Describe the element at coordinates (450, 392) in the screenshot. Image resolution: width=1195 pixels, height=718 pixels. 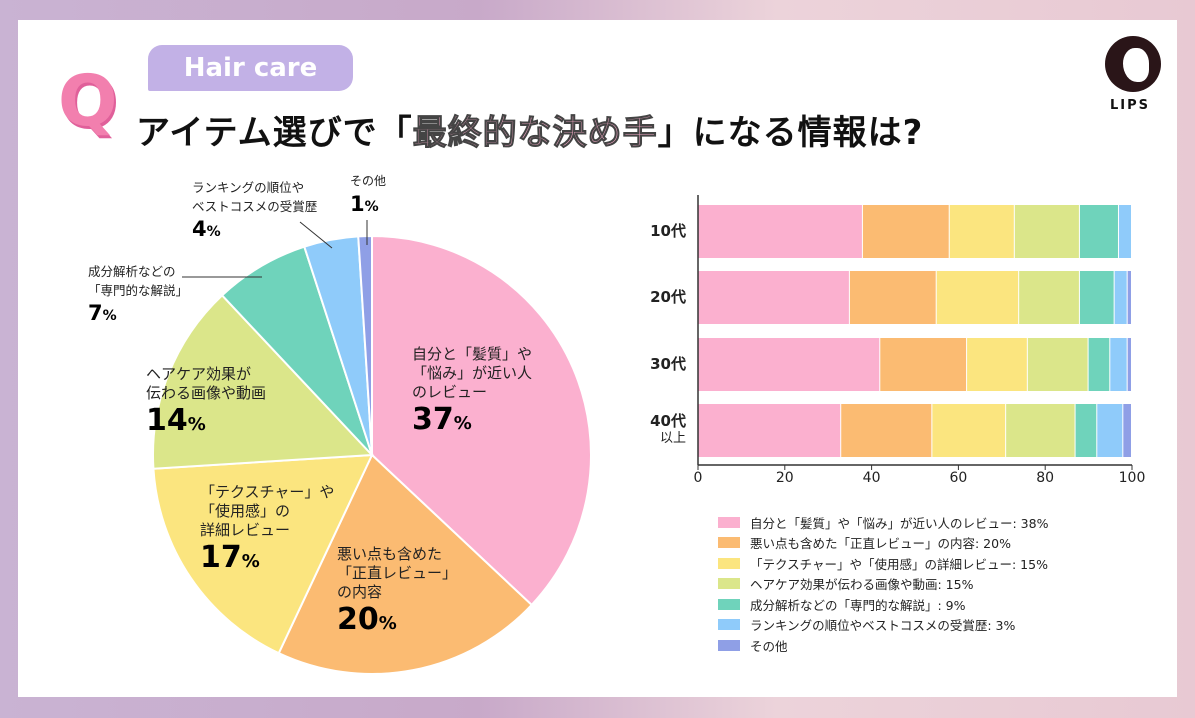
I see `pie-label-text: のレビュー` at that location.